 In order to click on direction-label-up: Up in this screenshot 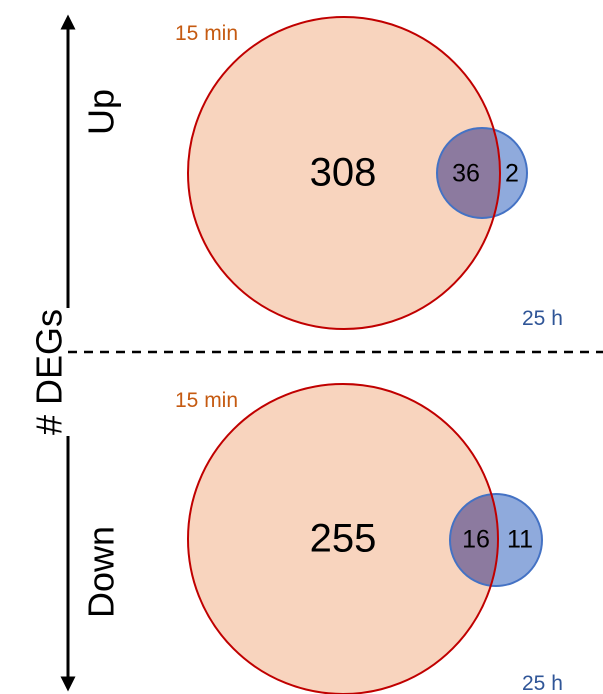, I will do `click(101, 112)`.